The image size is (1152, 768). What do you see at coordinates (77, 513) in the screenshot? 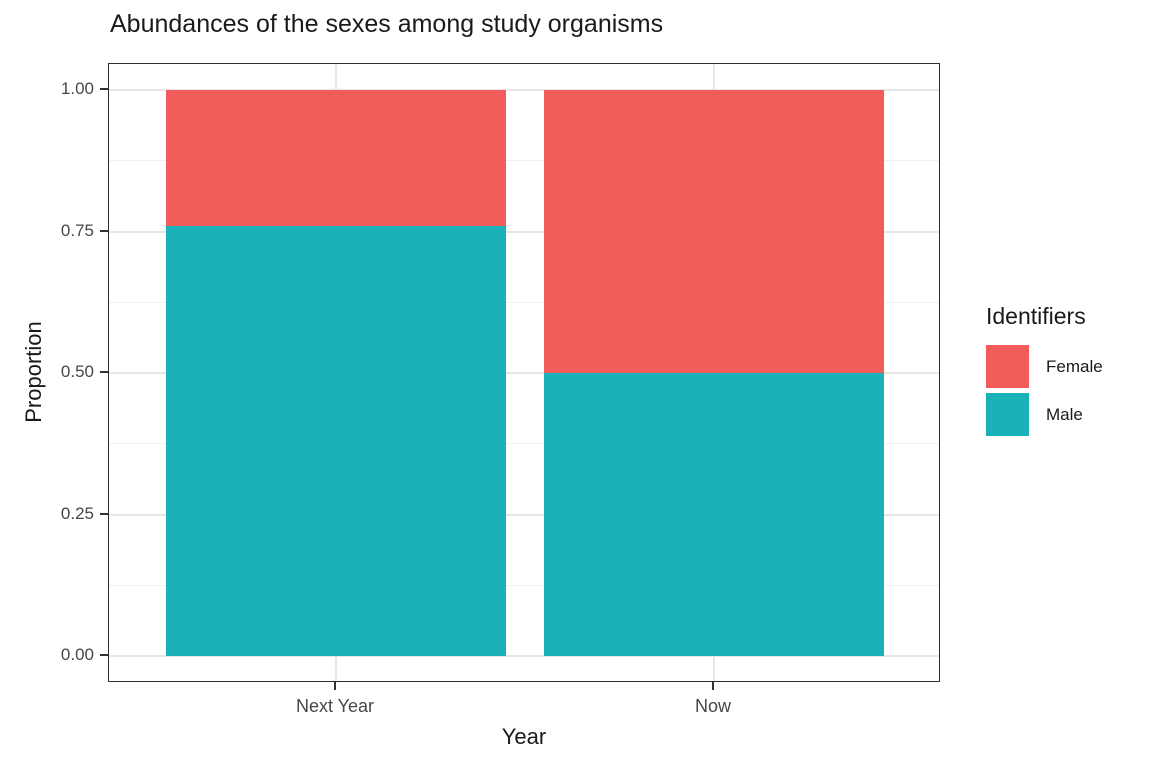
I see `y-tick-label: 0.25` at bounding box center [77, 513].